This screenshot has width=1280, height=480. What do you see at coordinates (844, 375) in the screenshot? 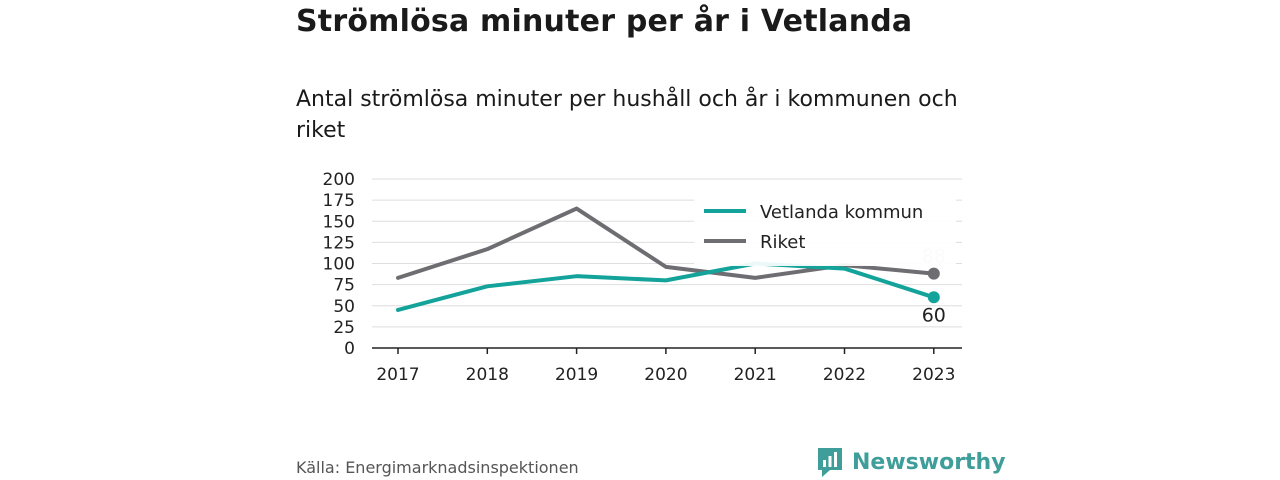
I see `x-tick-label: 2022` at bounding box center [844, 375].